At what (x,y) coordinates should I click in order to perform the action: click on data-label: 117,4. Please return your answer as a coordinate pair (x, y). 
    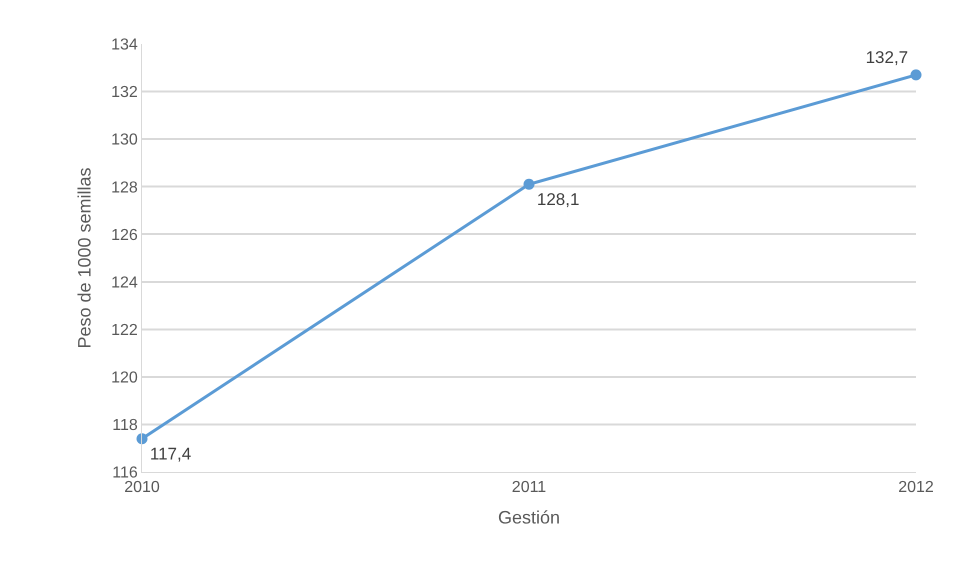
    Looking at the image, I should click on (171, 454).